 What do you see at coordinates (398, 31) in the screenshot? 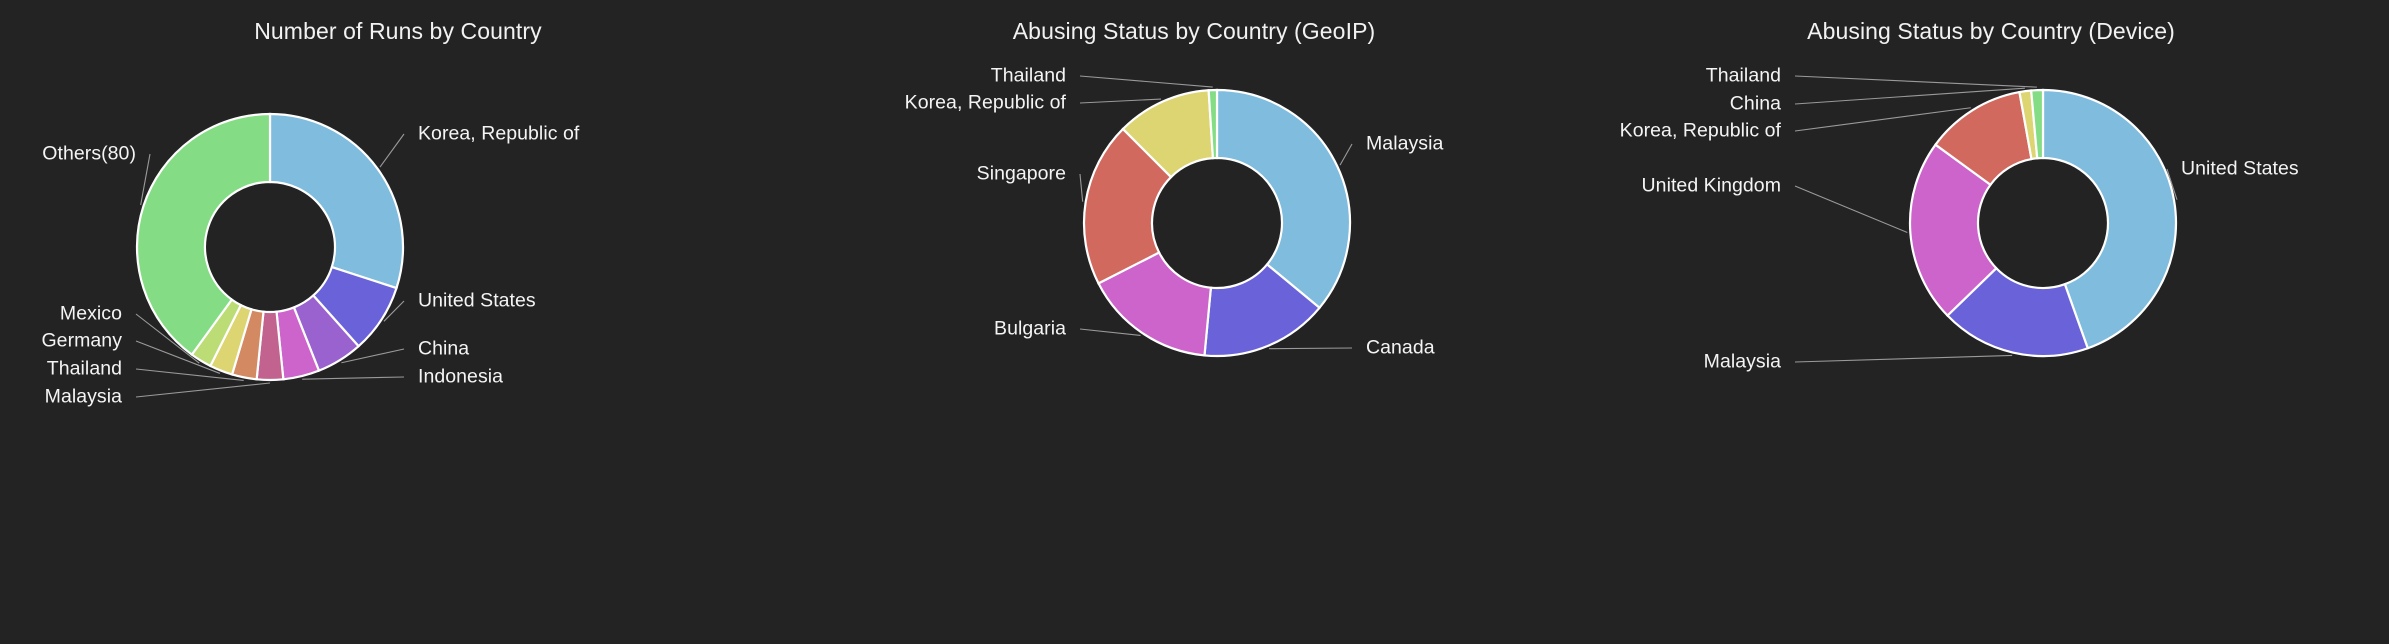
I see `page-title: Number of Runs by Country` at bounding box center [398, 31].